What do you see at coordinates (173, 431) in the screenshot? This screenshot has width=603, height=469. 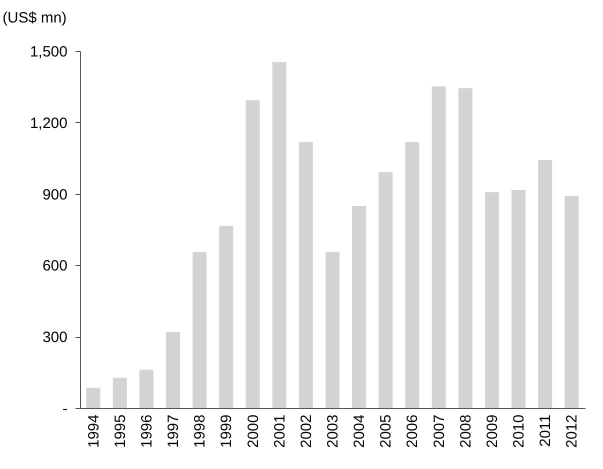 I see `x-tick-label: 1997` at bounding box center [173, 431].